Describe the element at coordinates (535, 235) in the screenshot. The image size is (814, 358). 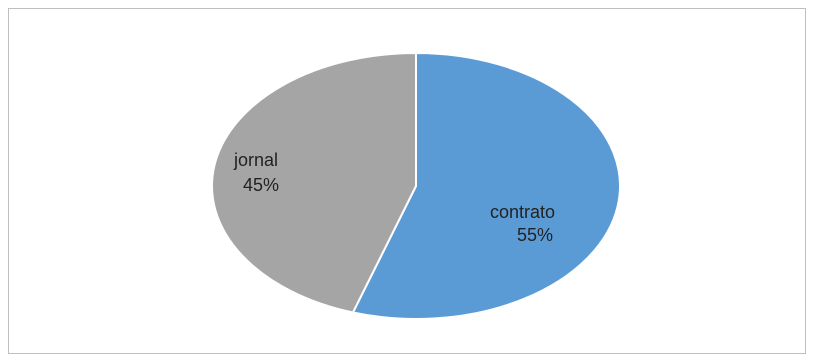
I see `slice-percent-contrato: 55%` at that location.